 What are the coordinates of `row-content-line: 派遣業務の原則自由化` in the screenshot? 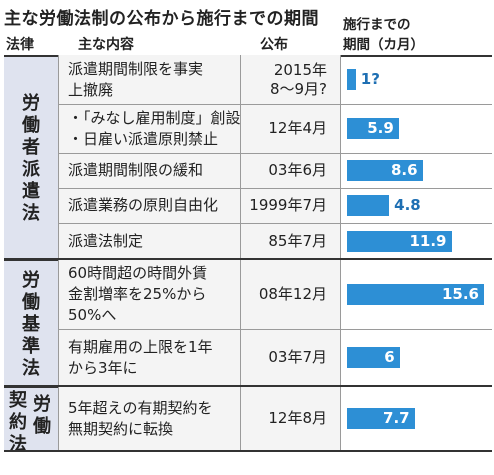 It's located at (143, 205).